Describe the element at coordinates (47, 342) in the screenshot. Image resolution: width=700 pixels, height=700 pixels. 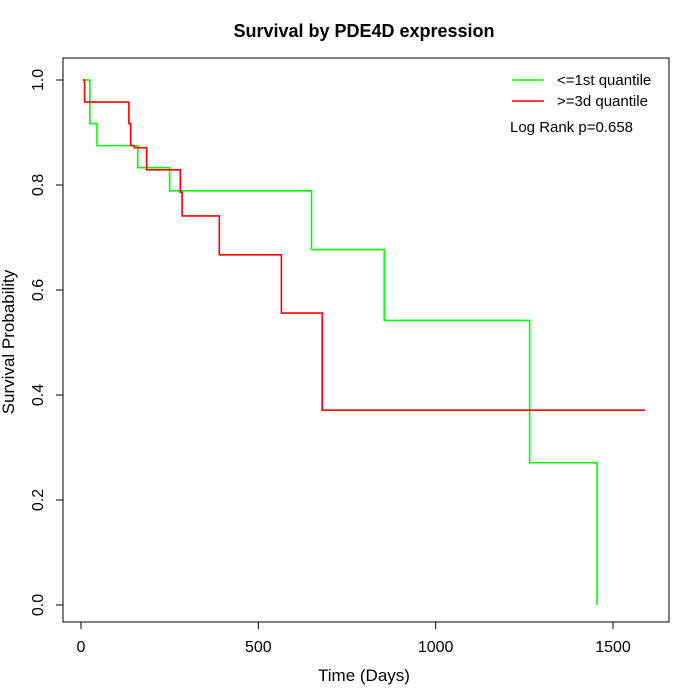
I see `y-axis: 0.0 0.2 0.4 0.6 0.8 1.0` at that location.